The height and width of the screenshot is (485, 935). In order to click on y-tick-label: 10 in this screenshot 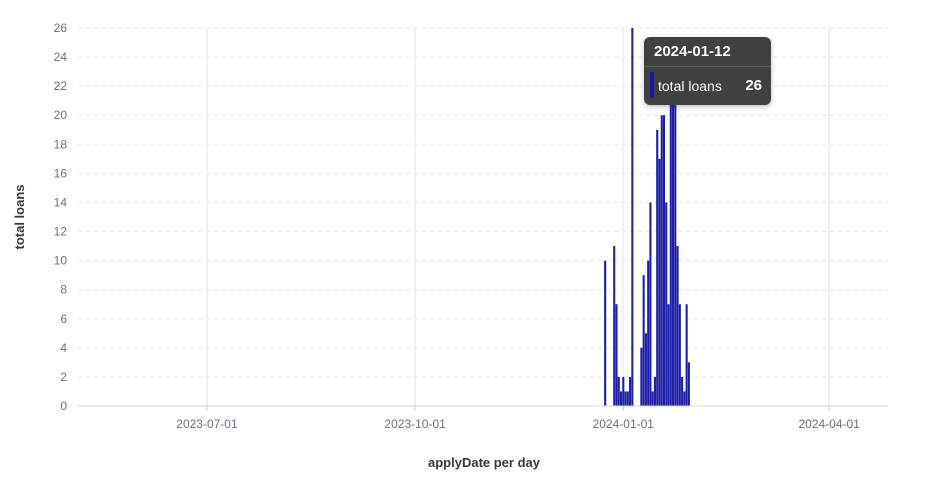, I will do `click(61, 261)`.